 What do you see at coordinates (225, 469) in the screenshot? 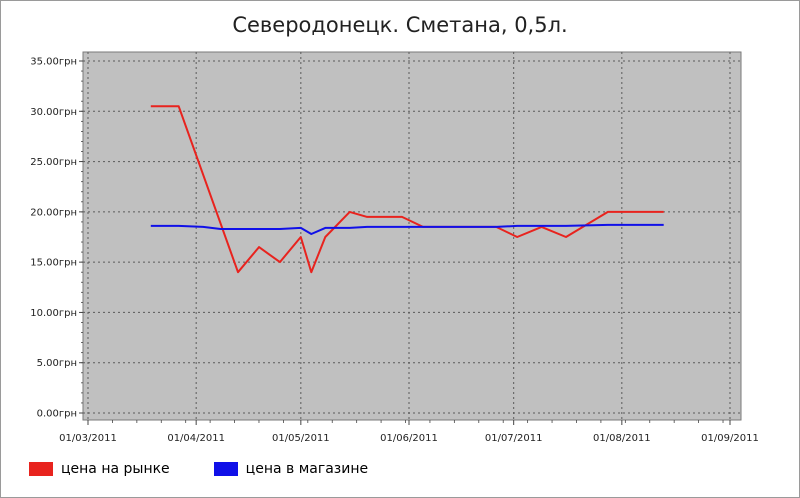
I see `legend-swatch-store` at bounding box center [225, 469].